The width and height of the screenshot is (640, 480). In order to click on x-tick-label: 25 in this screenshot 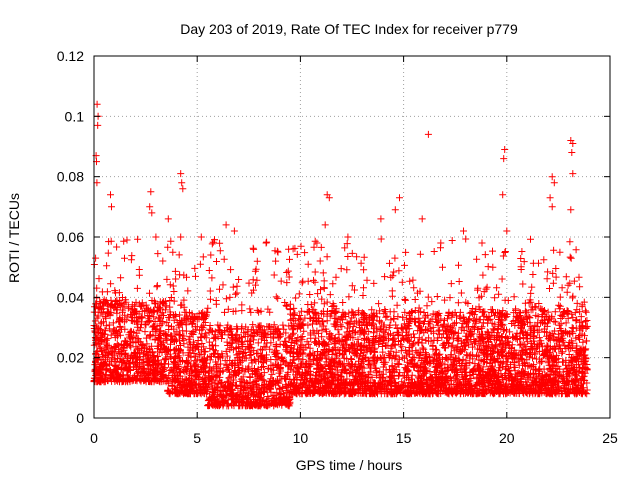, I will do `click(610, 438)`.